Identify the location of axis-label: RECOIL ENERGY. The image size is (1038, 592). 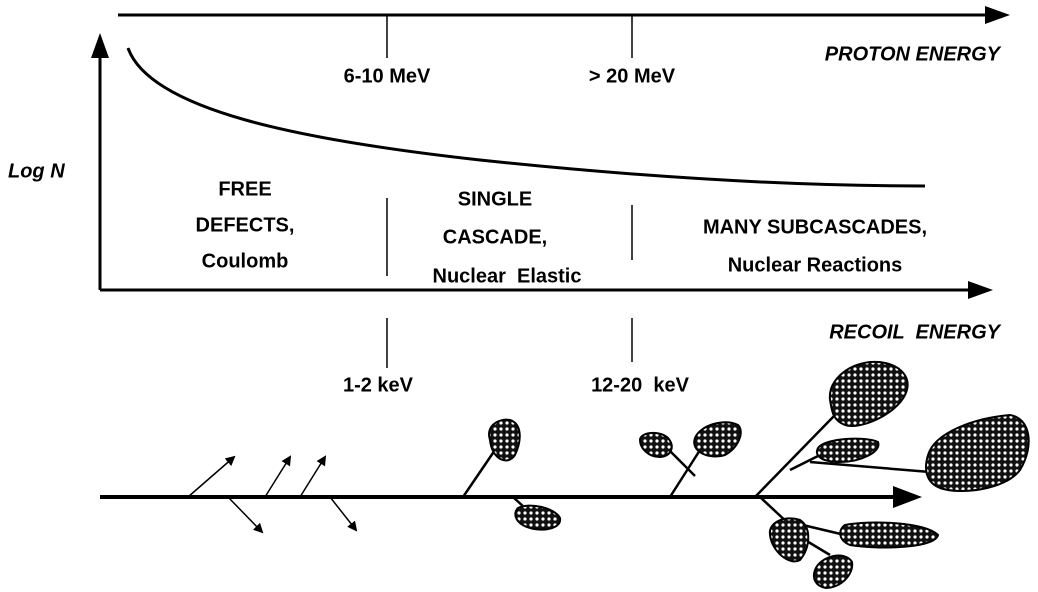
(915, 332).